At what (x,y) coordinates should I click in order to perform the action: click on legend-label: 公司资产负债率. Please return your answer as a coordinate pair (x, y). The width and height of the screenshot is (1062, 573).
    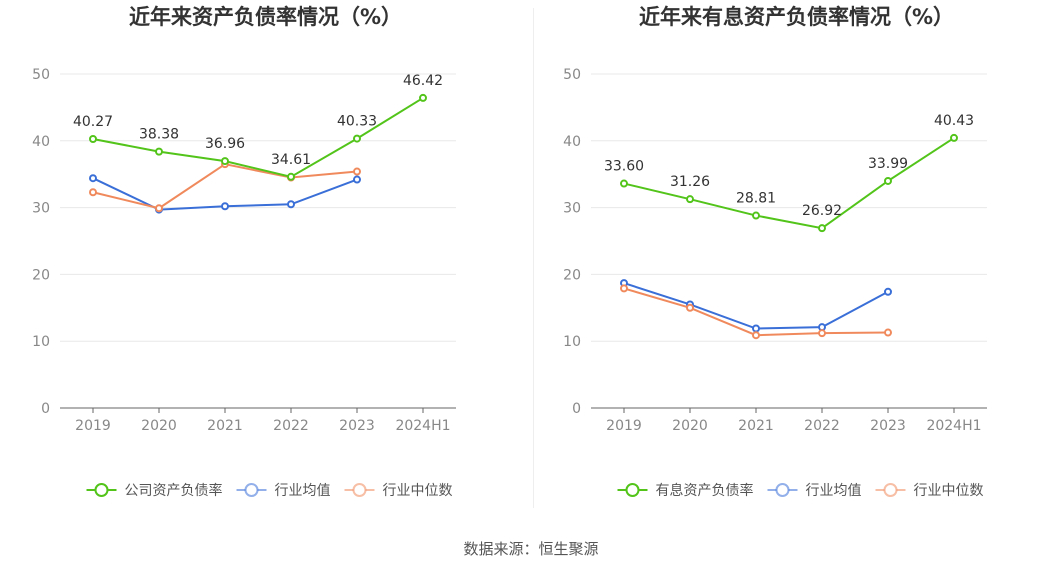
    Looking at the image, I should click on (174, 490).